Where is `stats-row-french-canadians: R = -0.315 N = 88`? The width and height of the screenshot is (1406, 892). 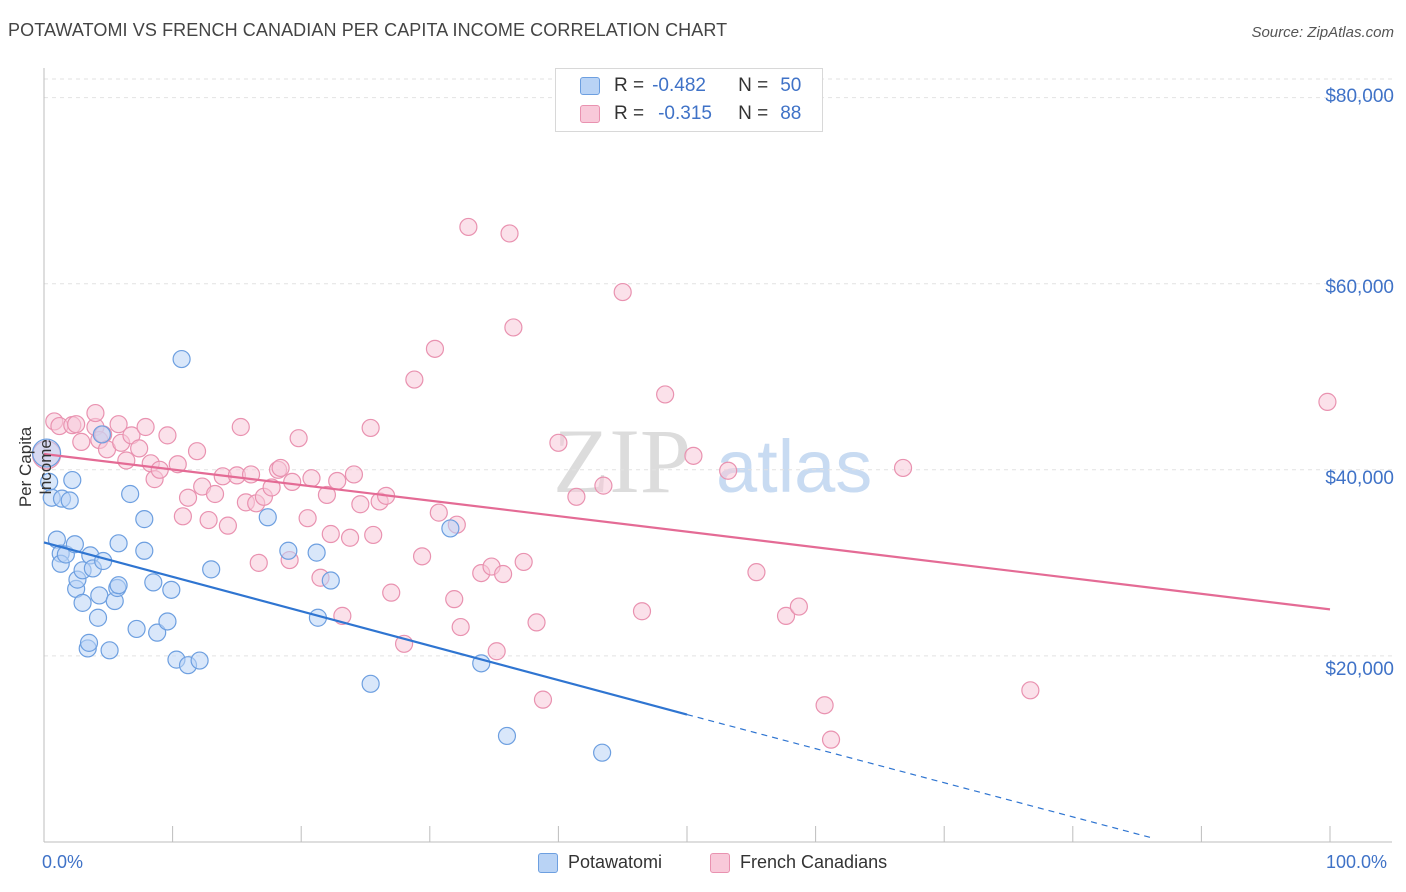
stats-row-french-canadians: R = -0.315 N = 88 is located at coordinates (678, 114).